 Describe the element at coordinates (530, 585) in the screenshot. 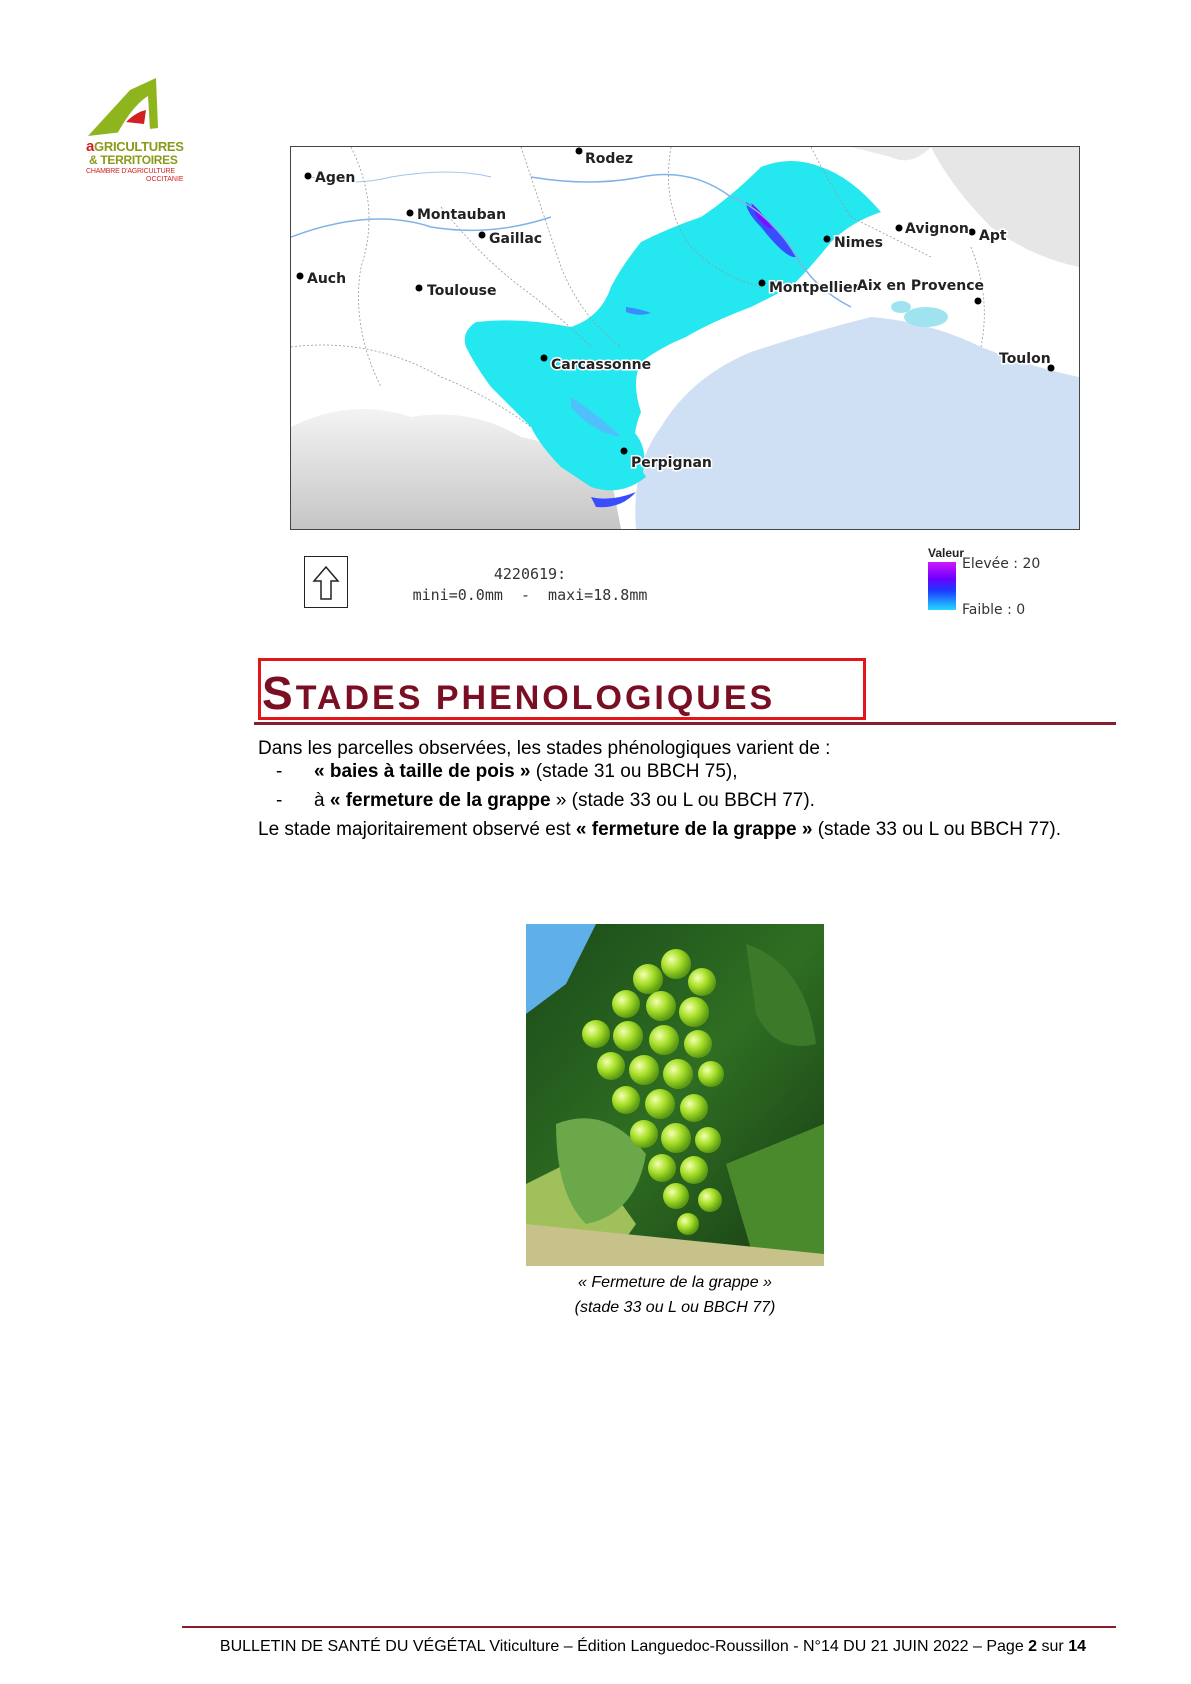

I see `map-stats: 4220619: mini=0.0mm - maxi=18.8mm` at that location.